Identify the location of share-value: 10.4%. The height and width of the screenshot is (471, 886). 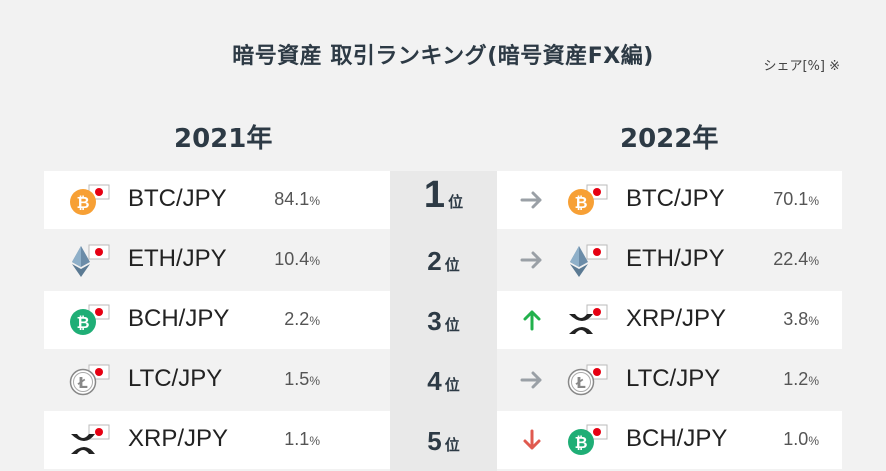
(297, 259).